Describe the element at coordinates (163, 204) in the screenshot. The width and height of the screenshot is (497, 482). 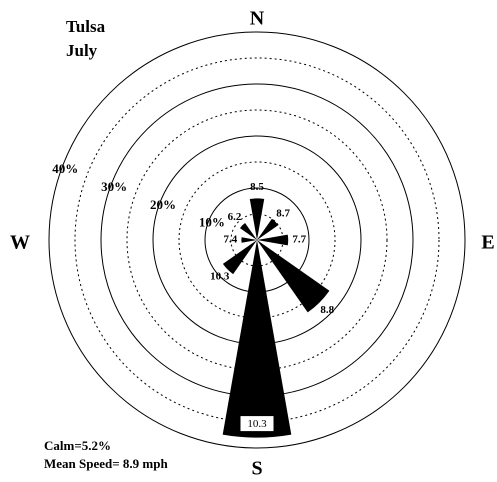
I see `ring-label: 20%` at that location.